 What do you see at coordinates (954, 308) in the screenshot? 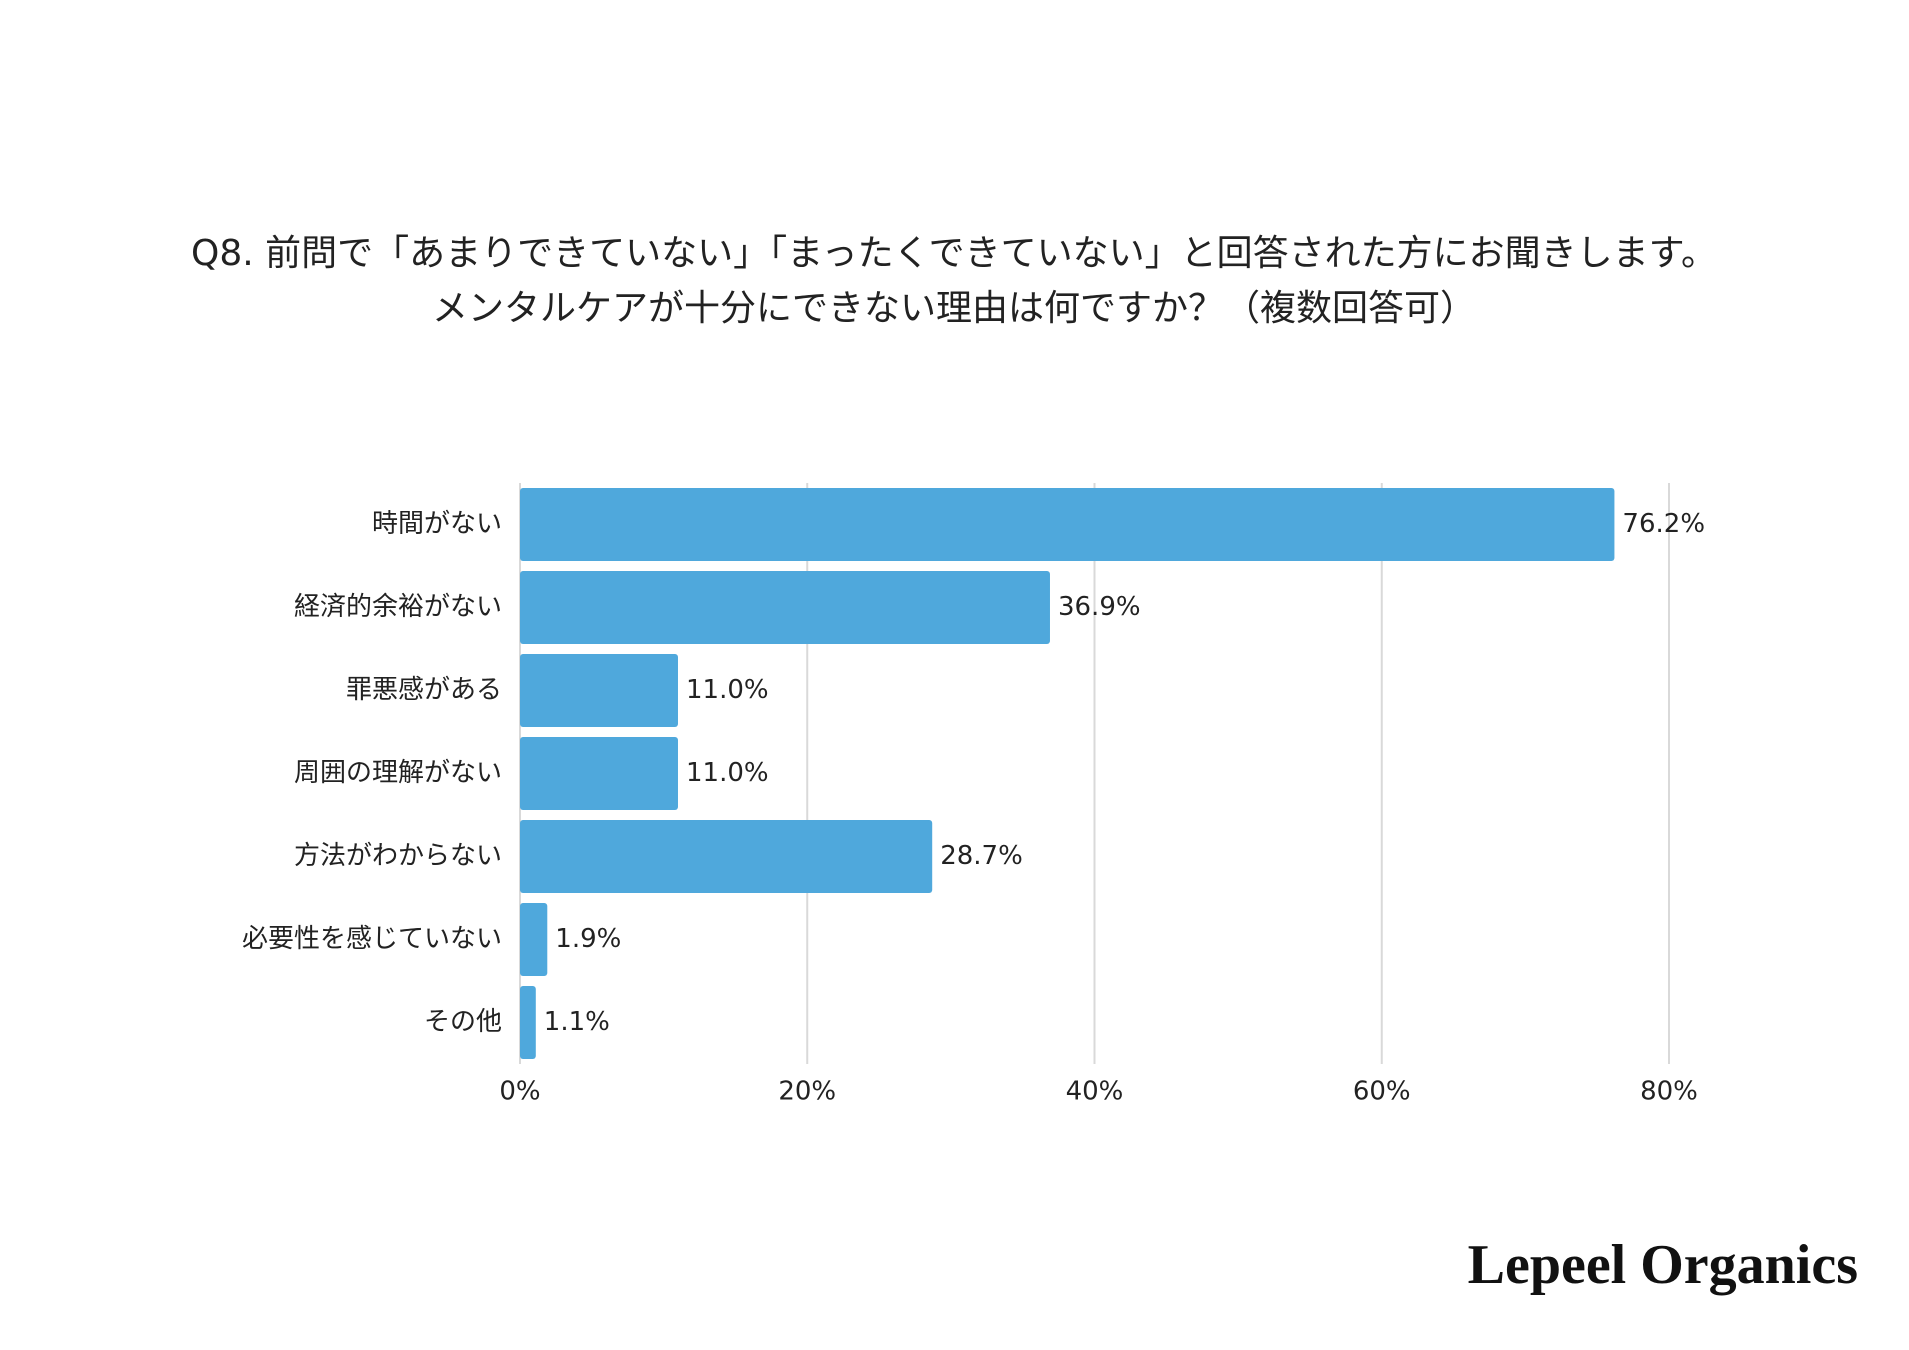
I see `chart-title: メンタルケアが十分にできない理由は何ですか？（複数回答可）` at bounding box center [954, 308].